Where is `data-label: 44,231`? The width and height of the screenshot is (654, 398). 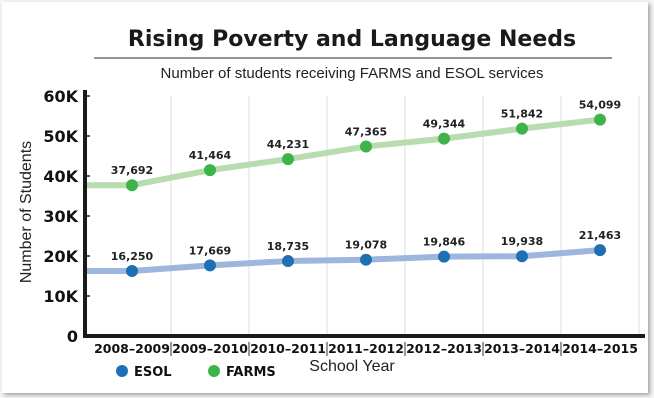 data-label: 44,231 is located at coordinates (288, 144).